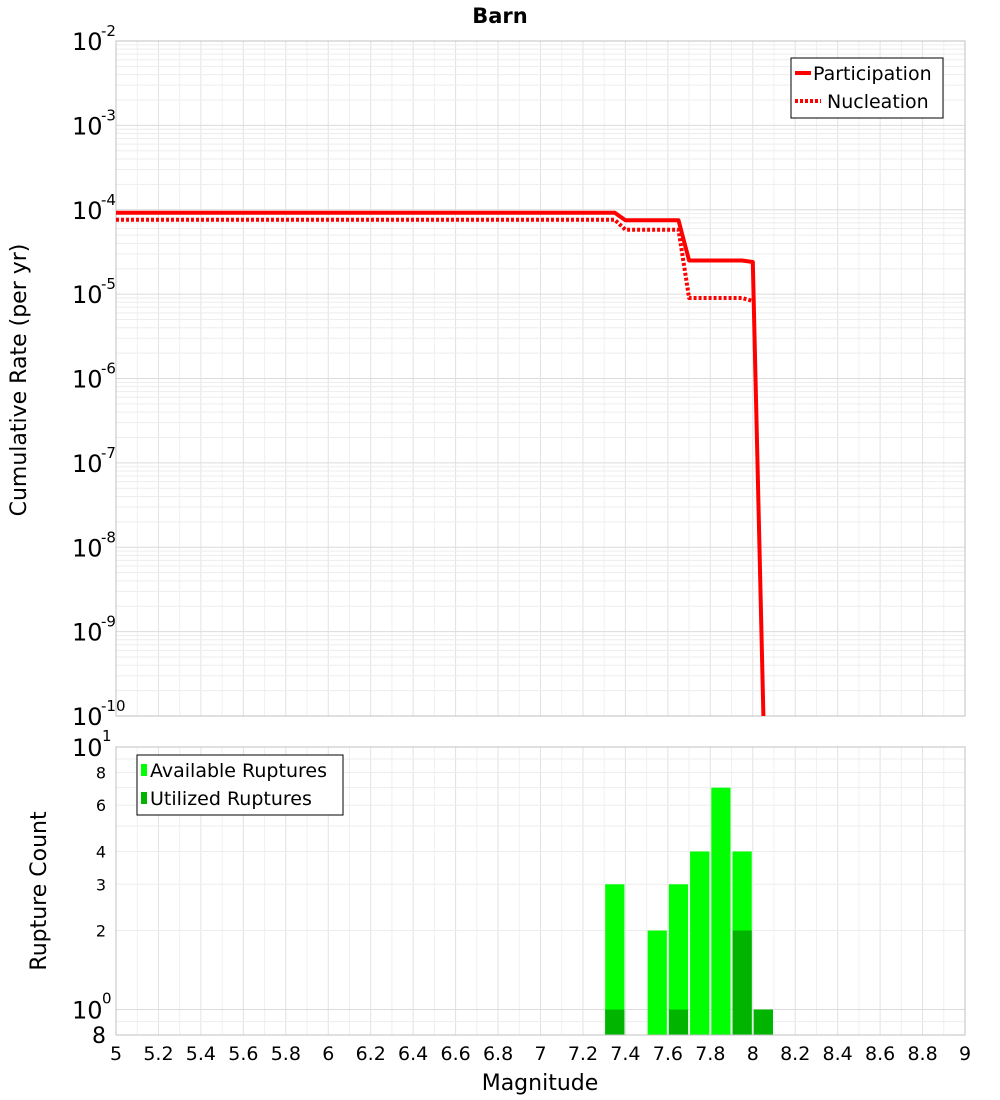  What do you see at coordinates (965, 1054) in the screenshot?
I see `x-tick-label: 9` at bounding box center [965, 1054].